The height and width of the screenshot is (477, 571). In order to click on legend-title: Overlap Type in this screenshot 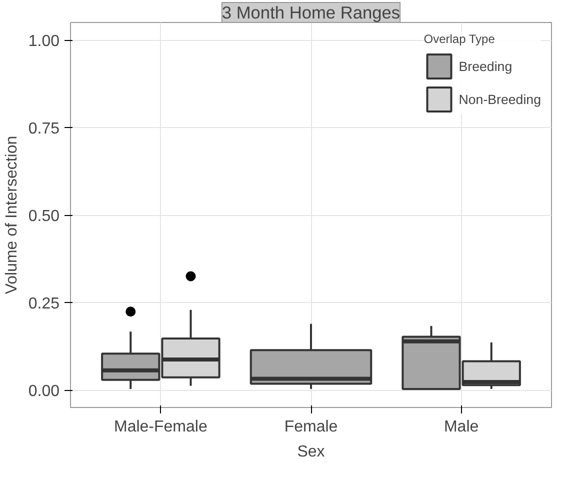, I will do `click(460, 39)`.